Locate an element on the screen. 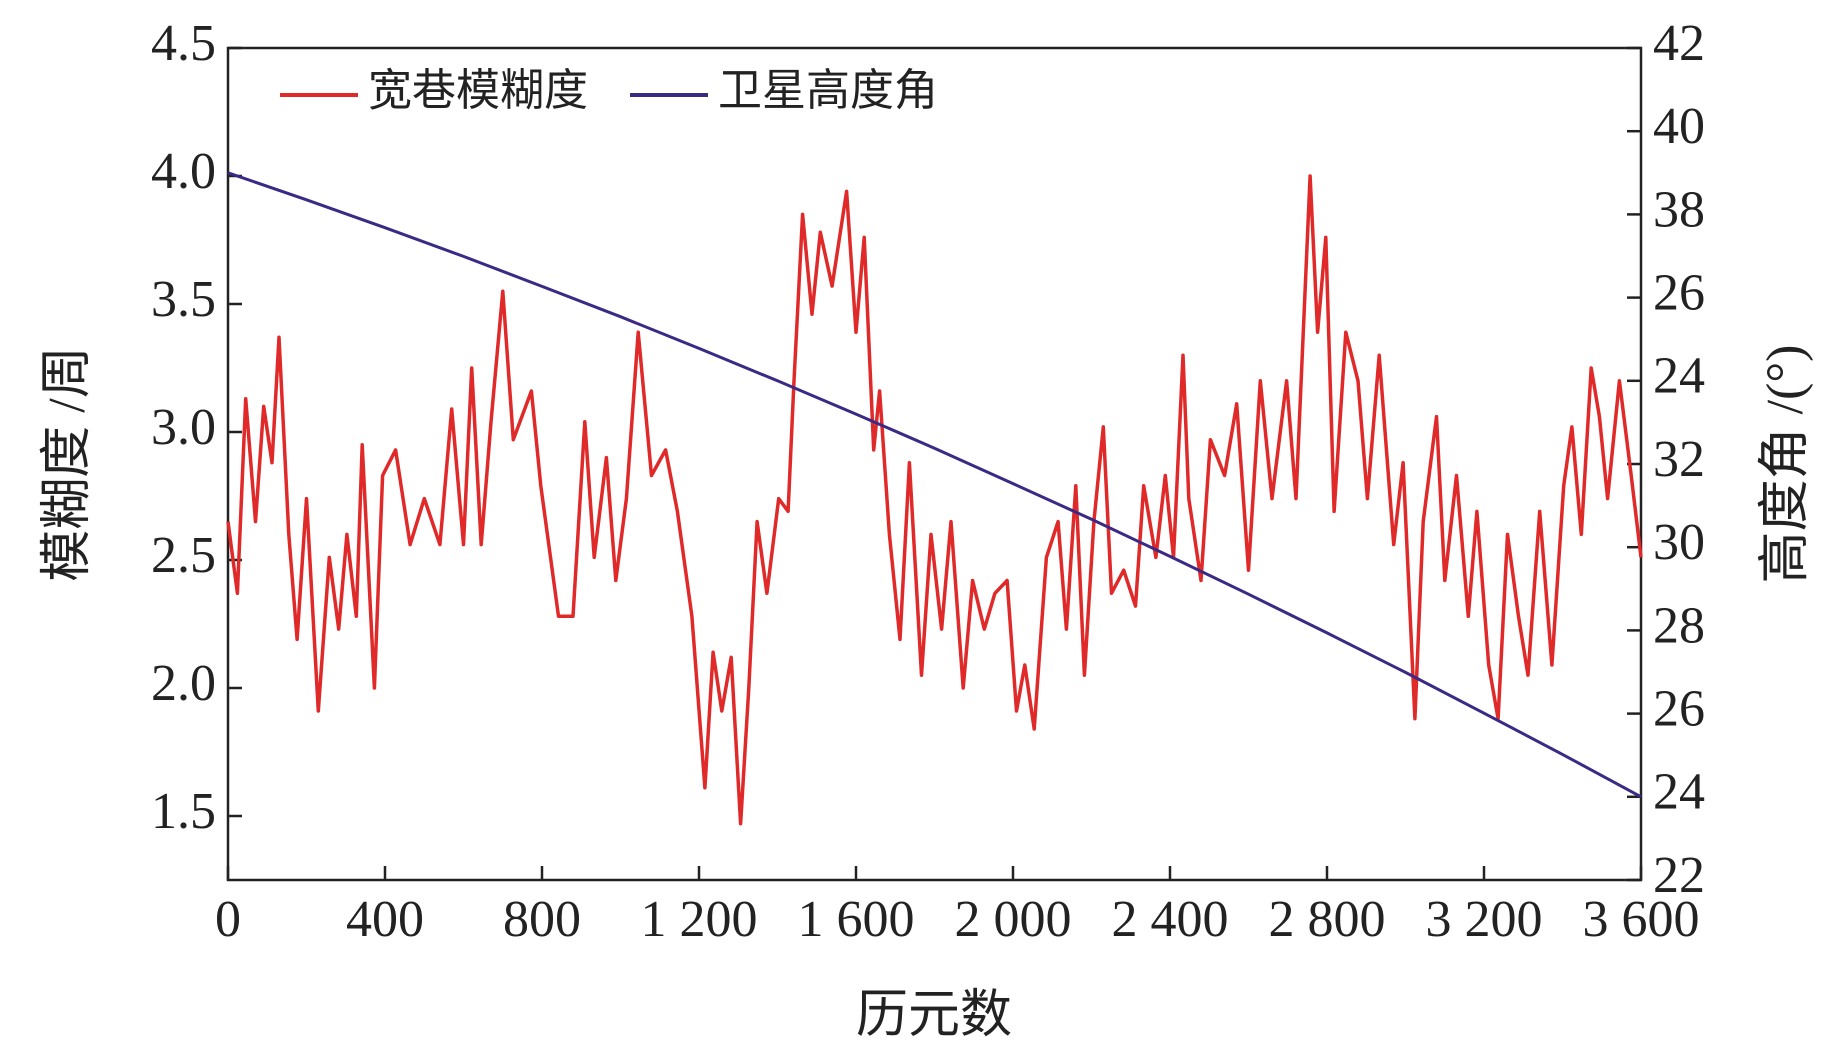 This screenshot has height=1063, width=1843. y2-tick-label: 30 is located at coordinates (1679, 542).